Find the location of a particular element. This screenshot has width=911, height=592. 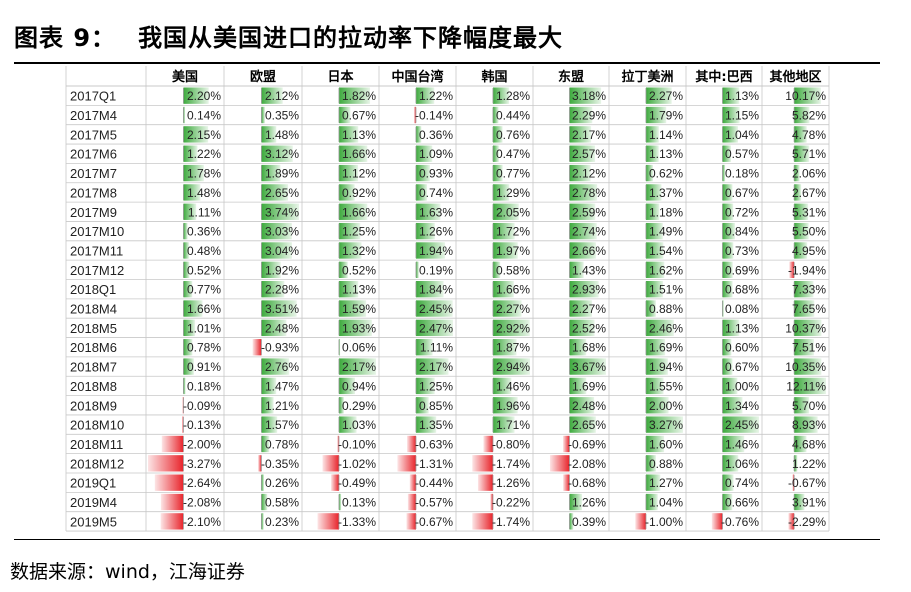

cell-value: 0.78% is located at coordinates (204, 348).